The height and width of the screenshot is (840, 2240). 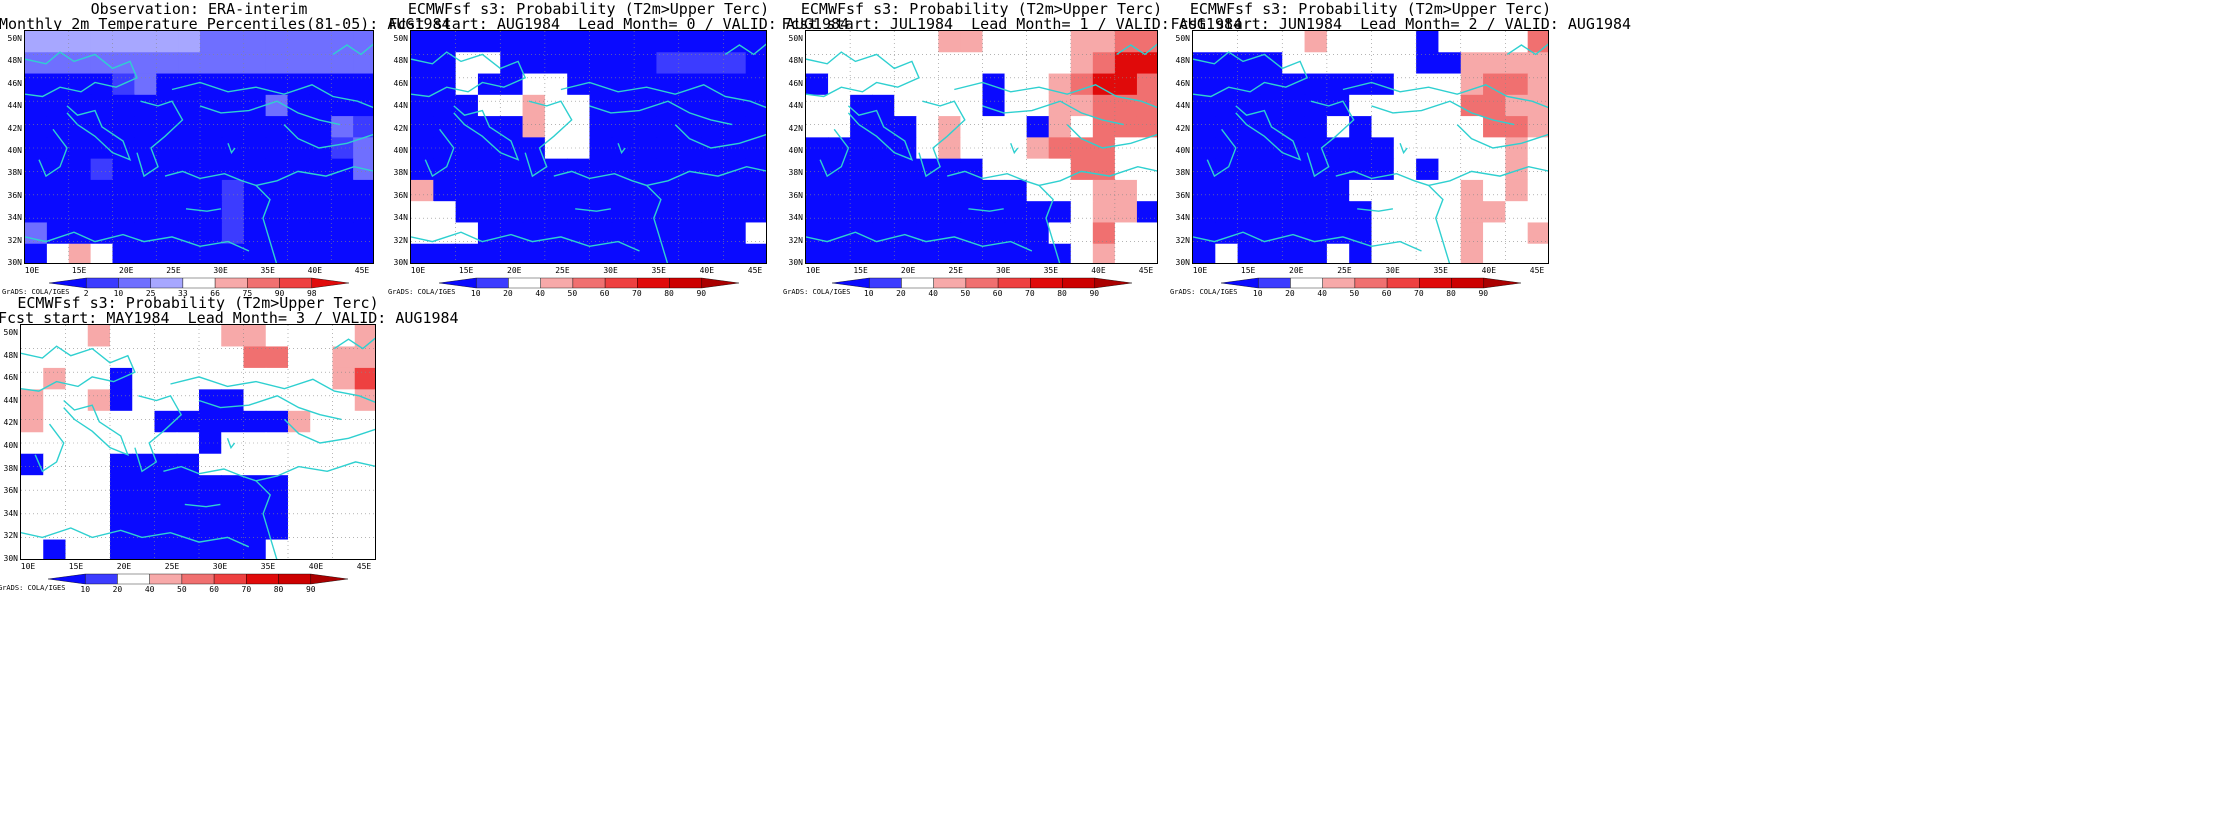 What do you see at coordinates (10, 332) in the screenshot?
I see `latitude-label: 50N` at bounding box center [10, 332].